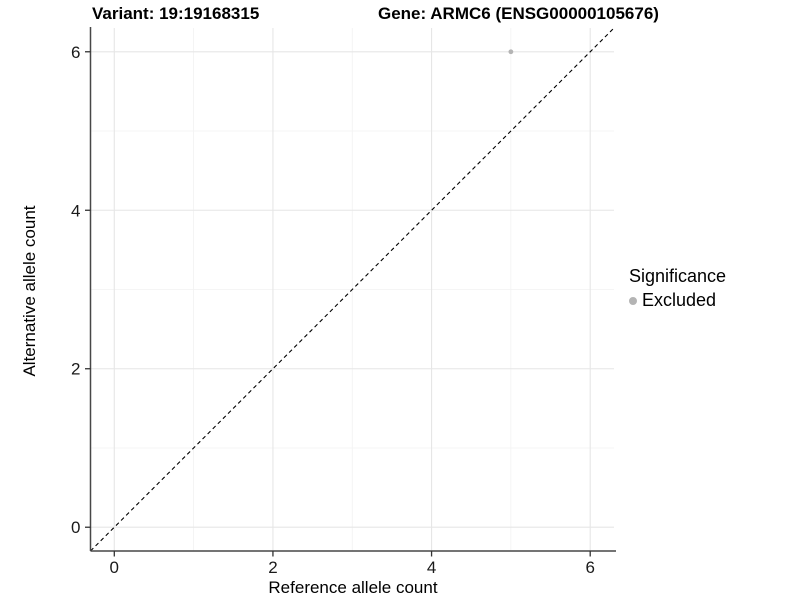  What do you see at coordinates (176, 13) in the screenshot?
I see `title-variant: Variant: 19:19168315` at bounding box center [176, 13].